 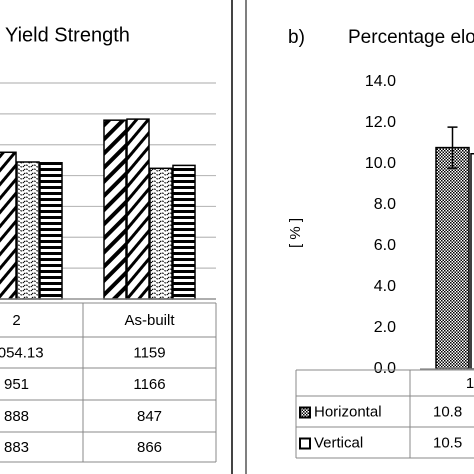 I want to click on table-value: 866, so click(x=149, y=447).